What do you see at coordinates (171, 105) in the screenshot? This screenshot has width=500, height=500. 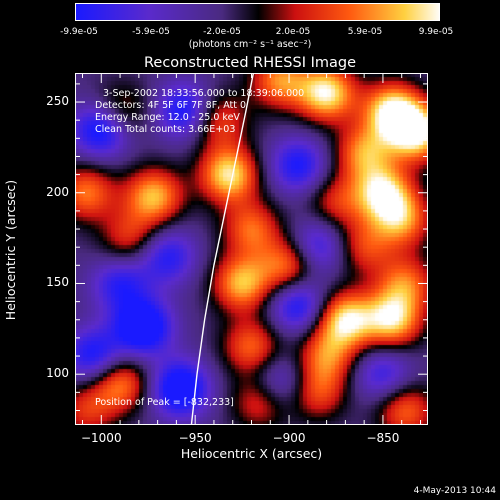 I see `detectors-label: Detectors: 4F 5F 6F 7F 8F, Att 0` at bounding box center [171, 105].